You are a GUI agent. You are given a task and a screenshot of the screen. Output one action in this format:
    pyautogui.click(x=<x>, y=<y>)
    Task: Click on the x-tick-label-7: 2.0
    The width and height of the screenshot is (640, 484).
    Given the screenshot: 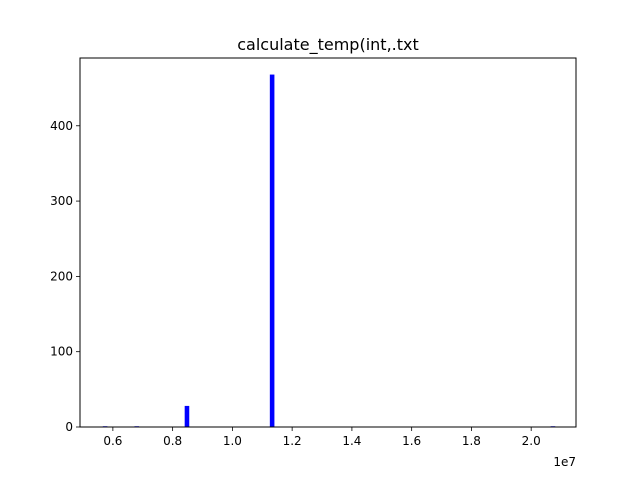 What is the action you would take?
    pyautogui.click(x=531, y=441)
    